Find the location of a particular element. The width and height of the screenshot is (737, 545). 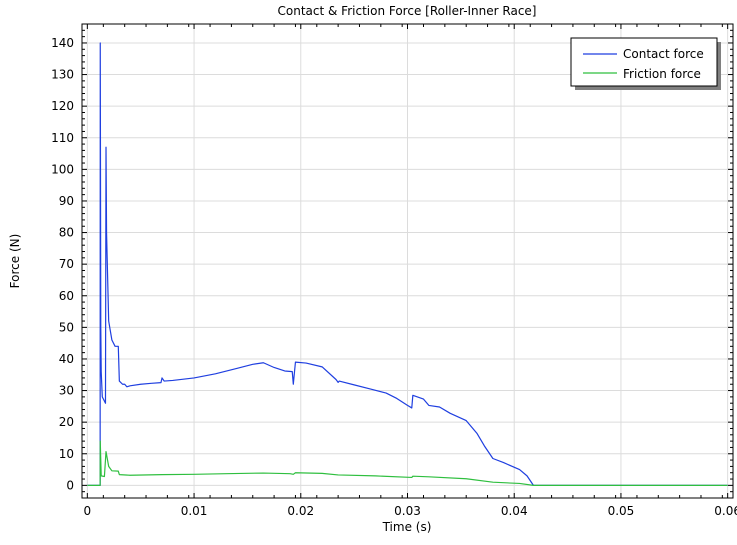

y-axis-title: Force (N) is located at coordinates (15, 261).